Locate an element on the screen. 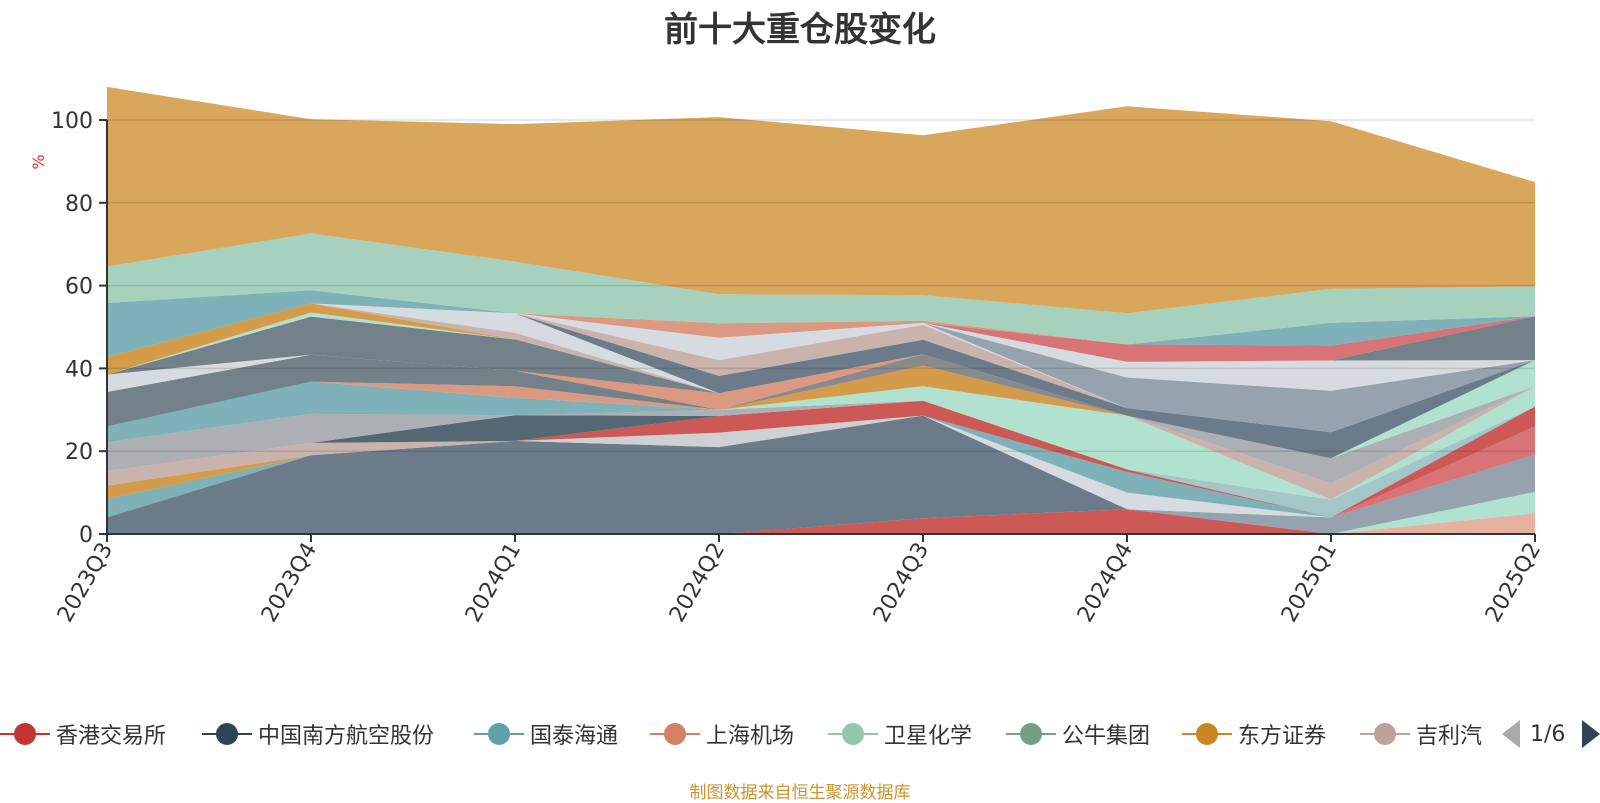  source-note: 制图数据来自恒生聚源数据库 is located at coordinates (800, 793).